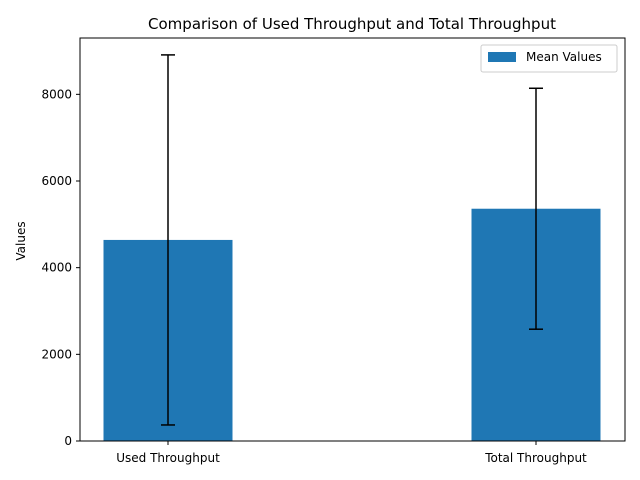  I want to click on x-tick-label: Used Throughput, so click(168, 458).